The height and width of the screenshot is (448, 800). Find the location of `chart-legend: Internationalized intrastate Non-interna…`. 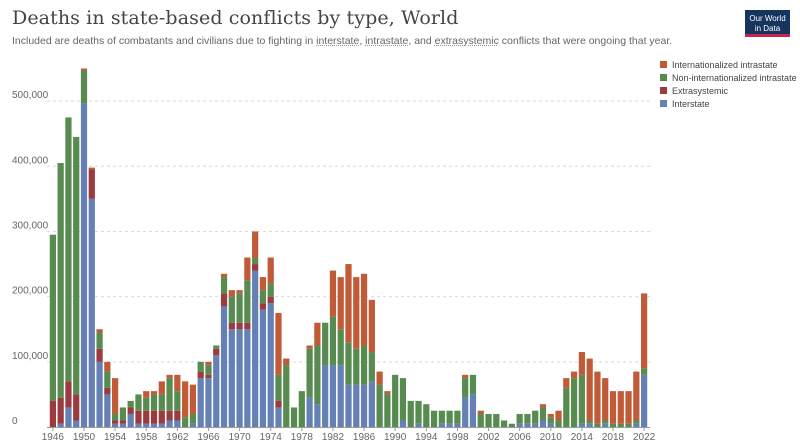

chart-legend: Internationalized intrastate Non-interna… is located at coordinates (728, 84).